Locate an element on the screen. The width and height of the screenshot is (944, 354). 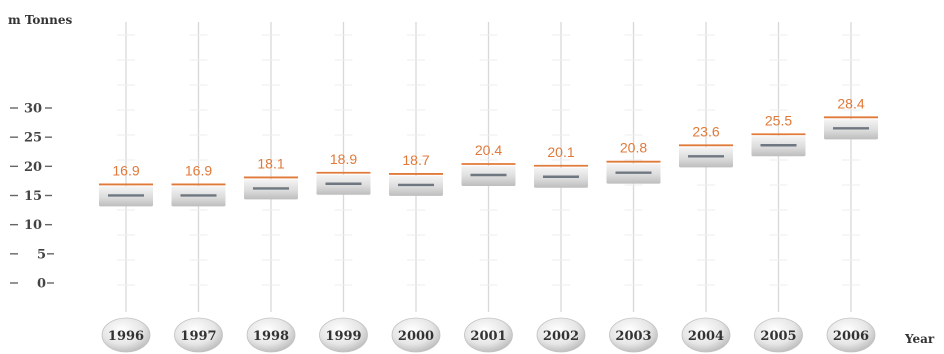
x-tick-label: 1998 is located at coordinates (271, 336).